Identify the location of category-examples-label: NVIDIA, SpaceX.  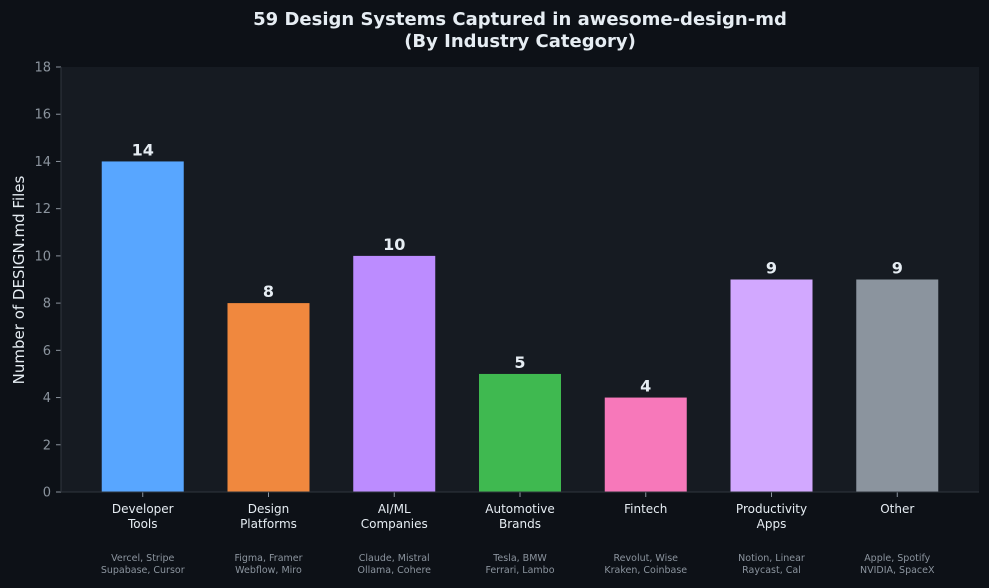
(897, 570).